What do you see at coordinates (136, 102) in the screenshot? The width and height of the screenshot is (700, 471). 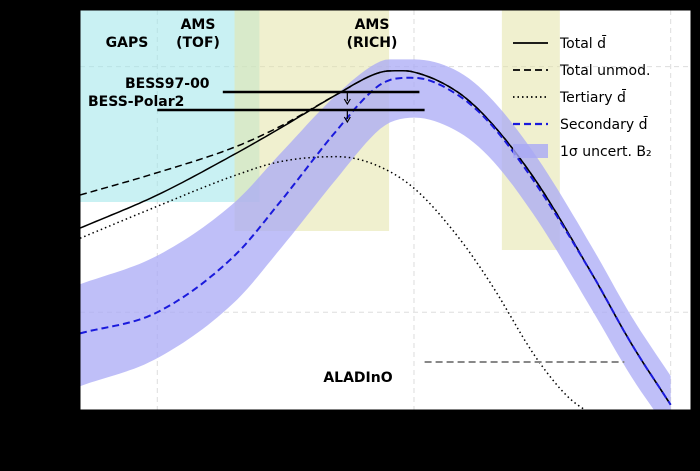 I see `limit-label-1: BESS-Polar2` at bounding box center [136, 102].